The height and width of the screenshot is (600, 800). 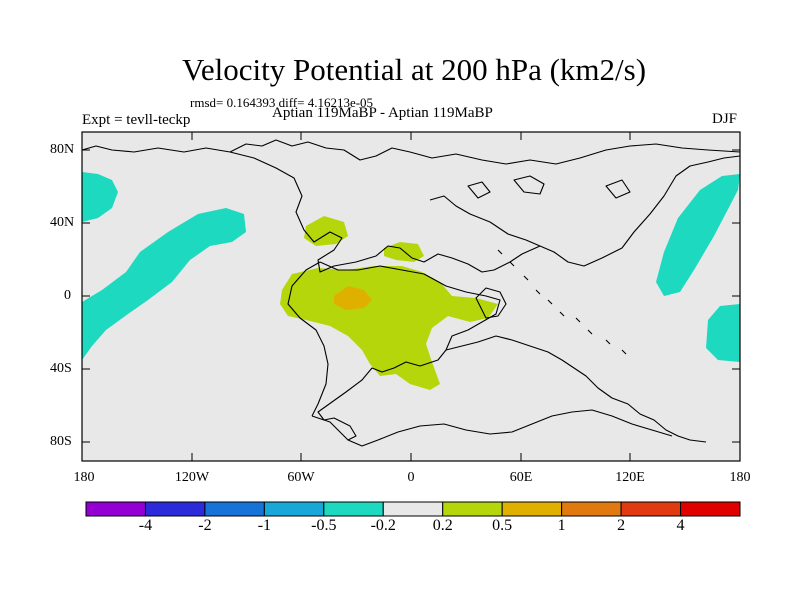 What do you see at coordinates (353, 298) in the screenshot?
I see `tropical-maximum-region` at bounding box center [353, 298].